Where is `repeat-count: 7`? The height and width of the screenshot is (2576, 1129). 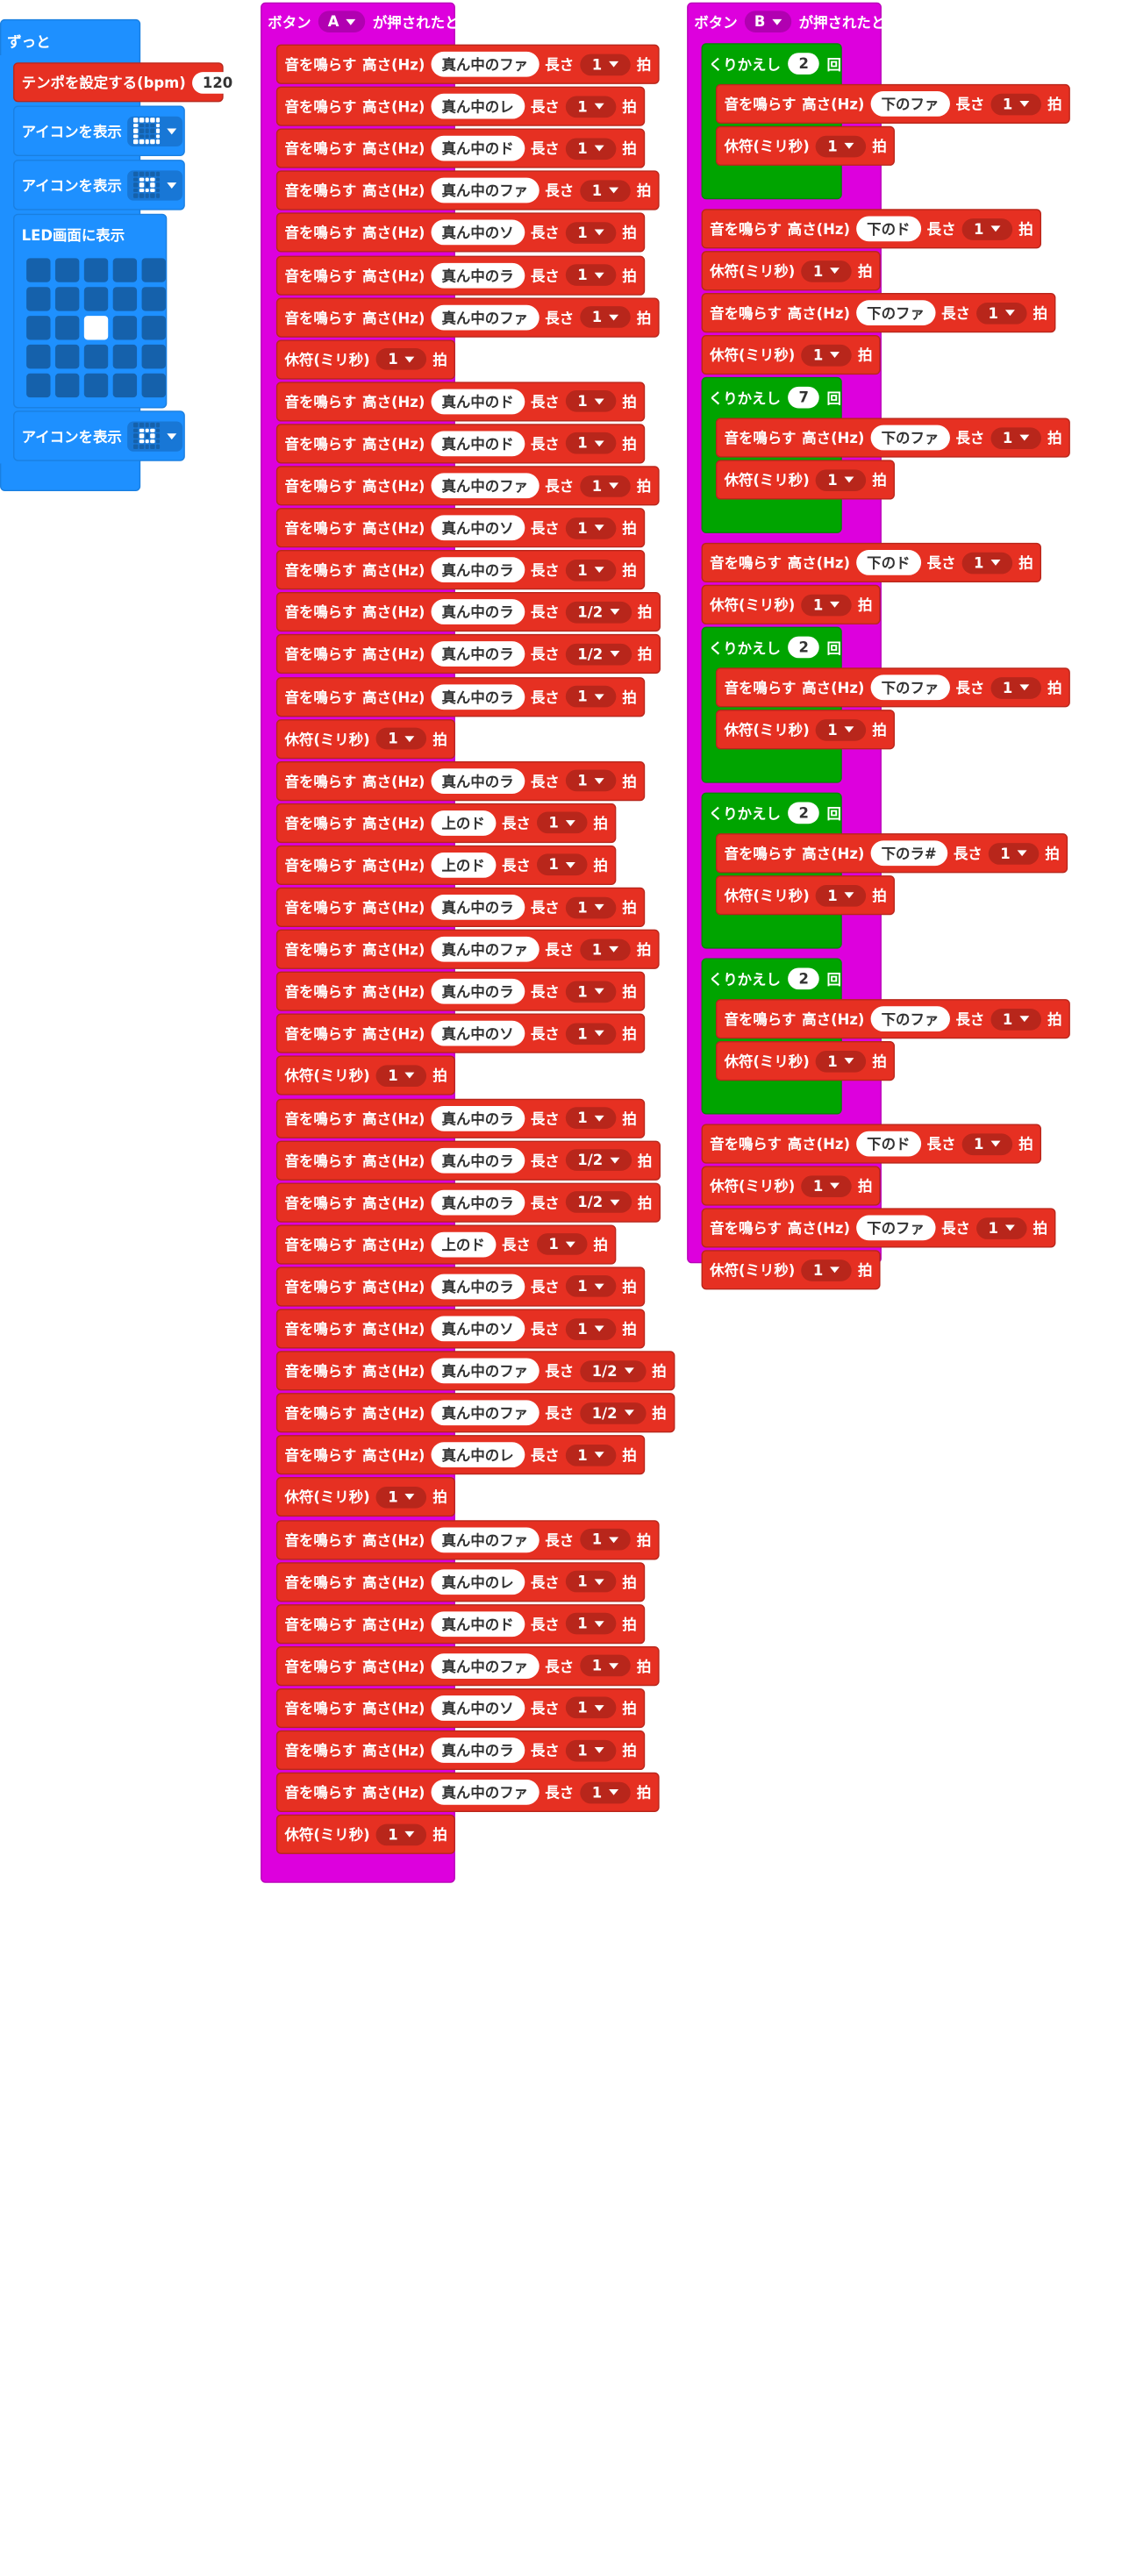 repeat-count: 7 is located at coordinates (804, 398).